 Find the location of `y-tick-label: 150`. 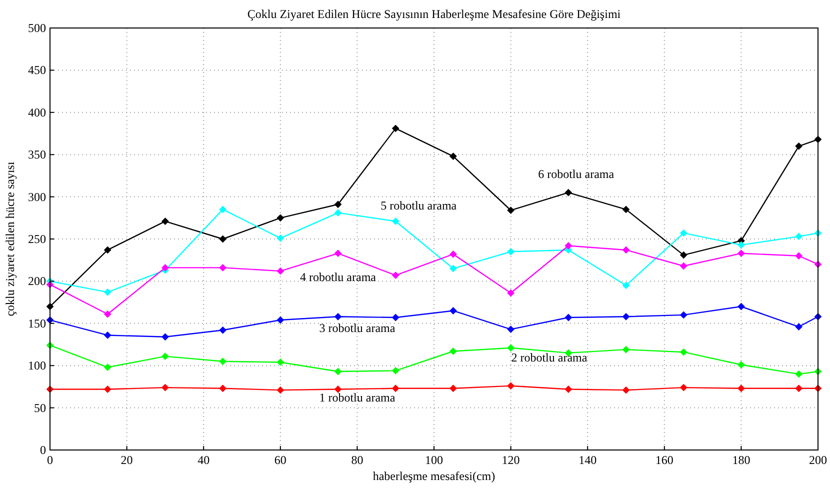

y-tick-label: 150 is located at coordinates (37, 323).